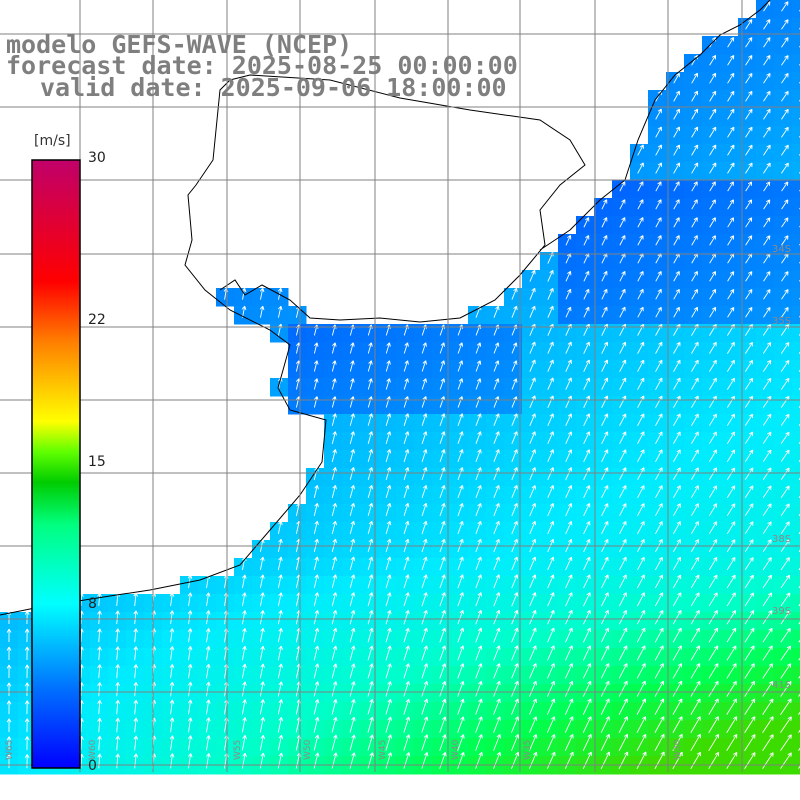 The image size is (800, 800). Describe the element at coordinates (179, 44) in the screenshot. I see `title-model: modelo GEFS-WAVE (NCEP)` at that location.